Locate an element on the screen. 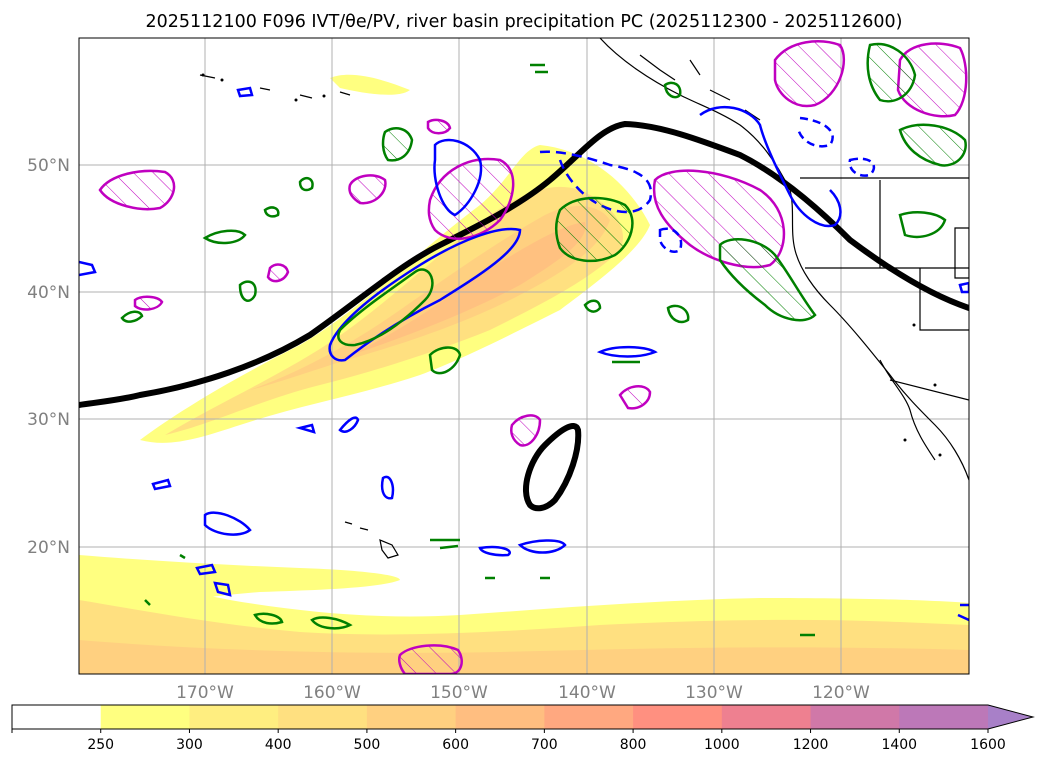  colorbar-labels: 250 300 400 500 600 700 800 1000 1200 1400 1600 is located at coordinates (546, 745).